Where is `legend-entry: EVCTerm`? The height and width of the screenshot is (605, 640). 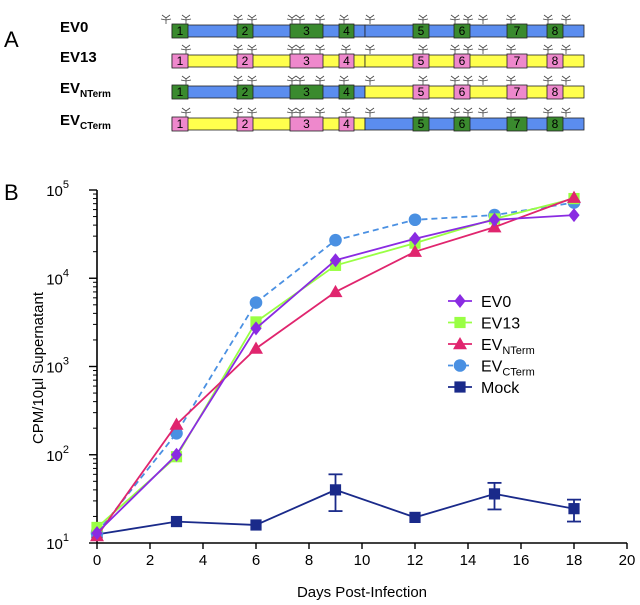 legend-entry: EVCTerm is located at coordinates (491, 369).